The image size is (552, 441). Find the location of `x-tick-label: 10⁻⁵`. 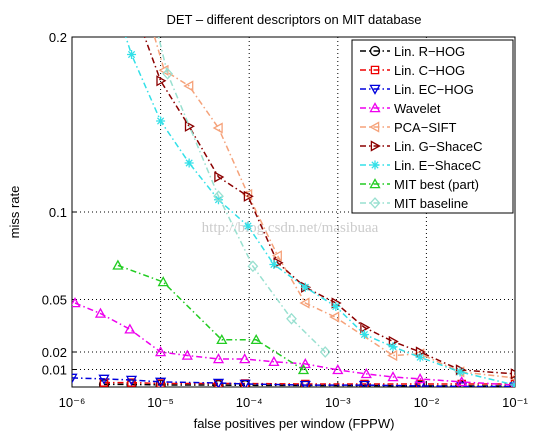

x-tick-label: 10⁻⁵ is located at coordinates (160, 402).